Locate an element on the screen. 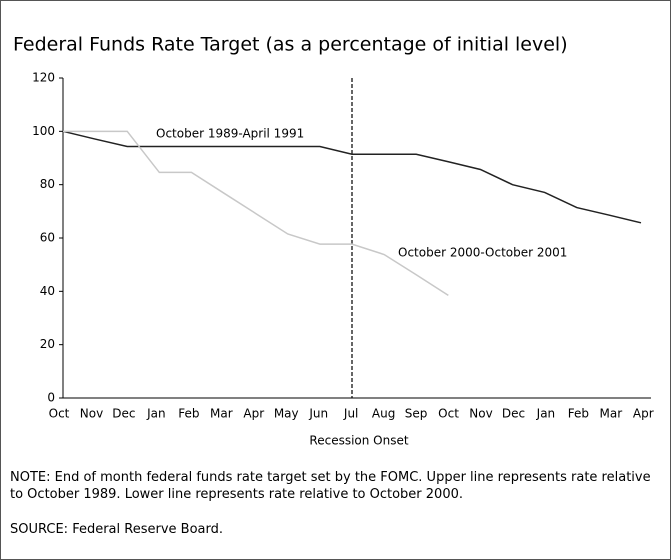 This screenshot has height=560, width=671. series-line is located at coordinates (352, 177).